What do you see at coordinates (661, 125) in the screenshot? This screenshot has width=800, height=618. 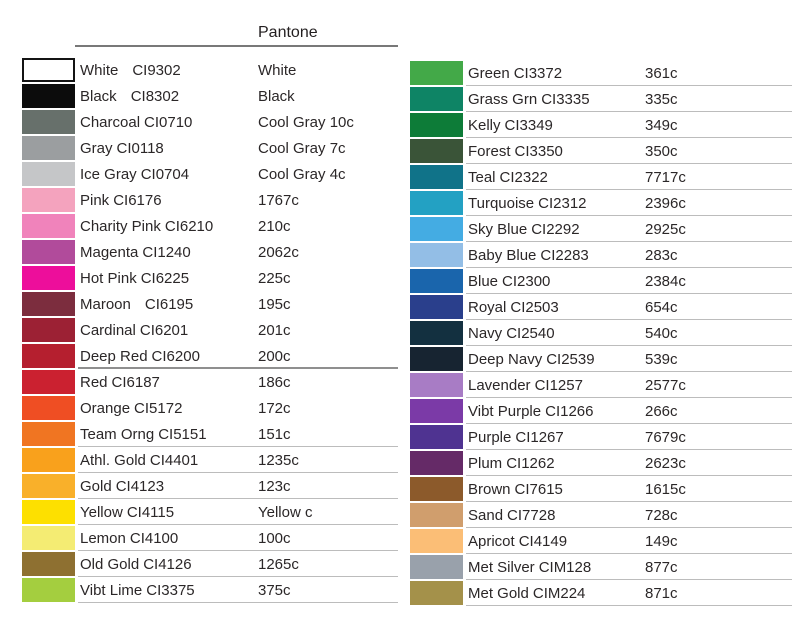 I see `pantone-value: 349c` at bounding box center [661, 125].